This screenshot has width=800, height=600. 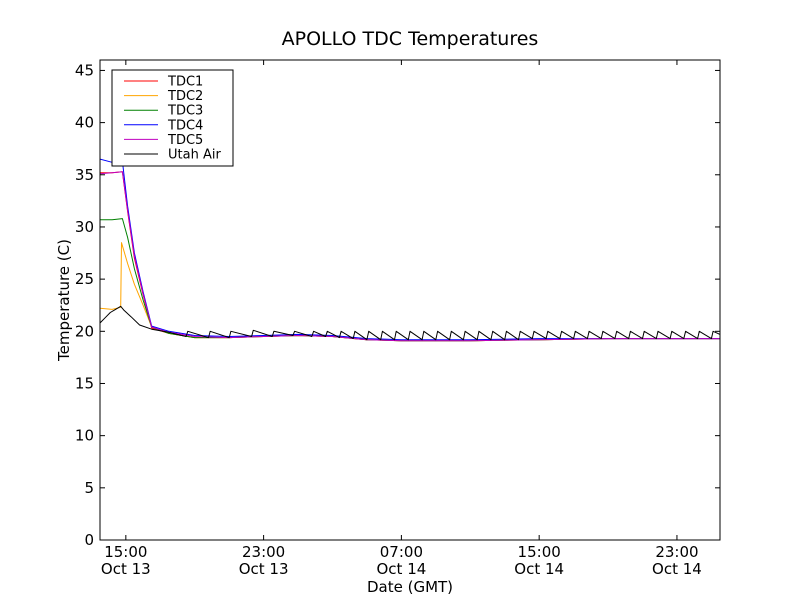 What do you see at coordinates (185, 140) in the screenshot?
I see `legend-label: TDC5` at bounding box center [185, 140].